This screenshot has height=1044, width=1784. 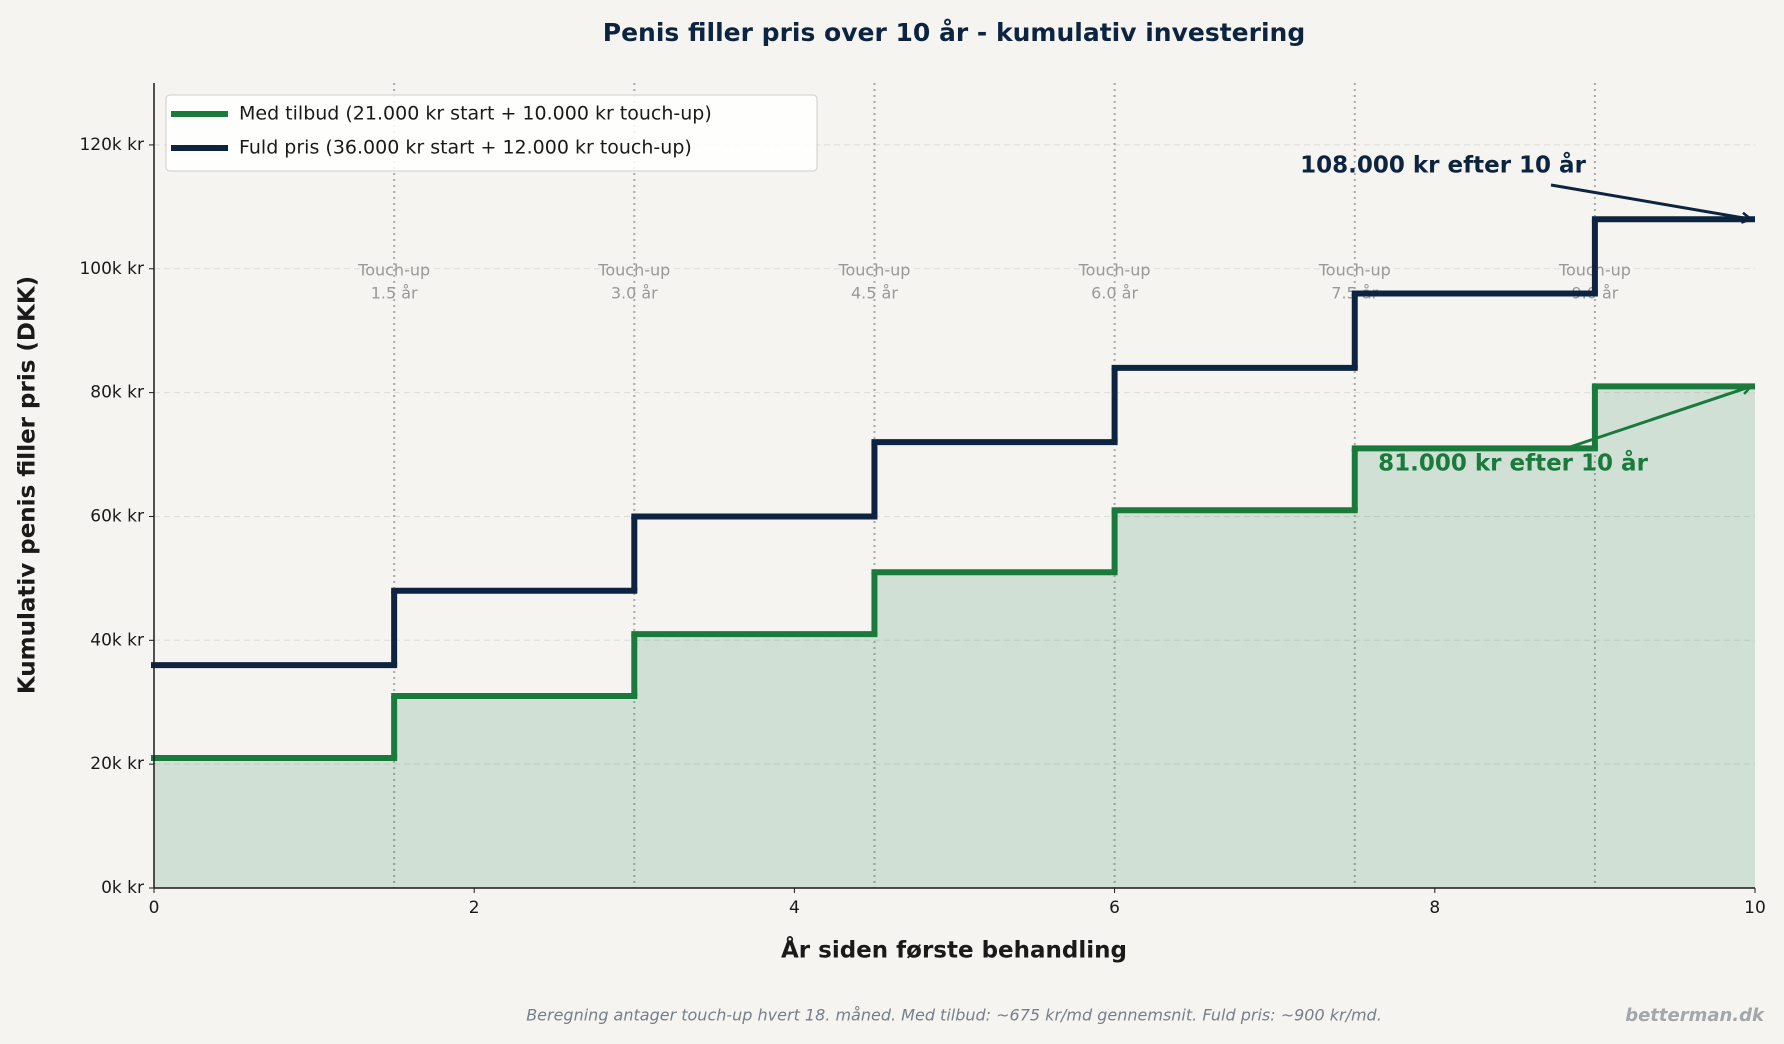 What do you see at coordinates (1513, 463) in the screenshot?
I see `annotation-text: 81.000 kr efter 10 år` at bounding box center [1513, 463].